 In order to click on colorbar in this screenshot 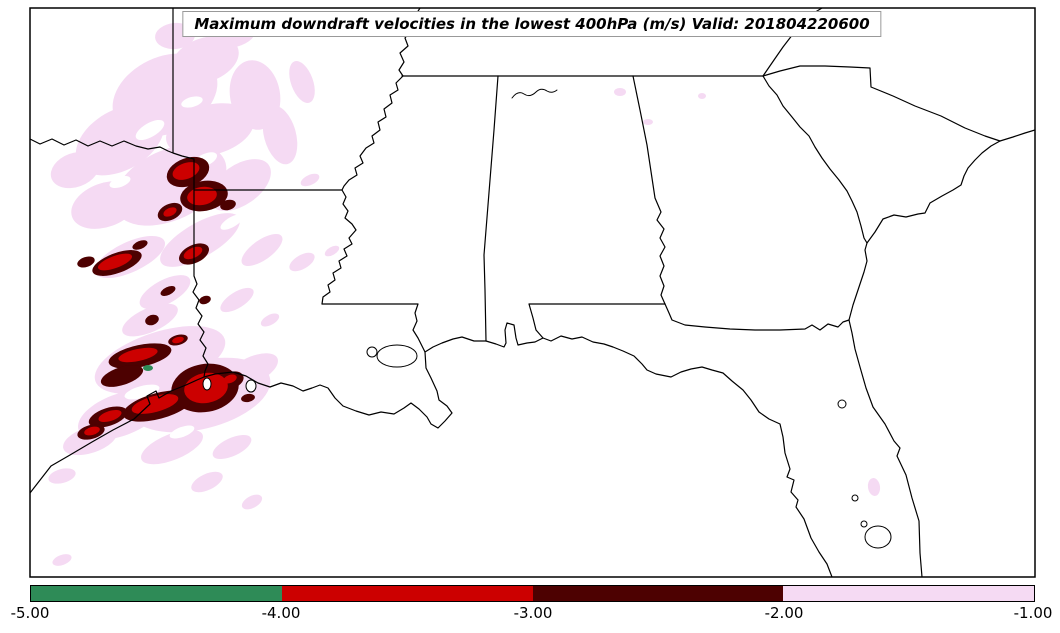, I will do `click(532, 593)`.